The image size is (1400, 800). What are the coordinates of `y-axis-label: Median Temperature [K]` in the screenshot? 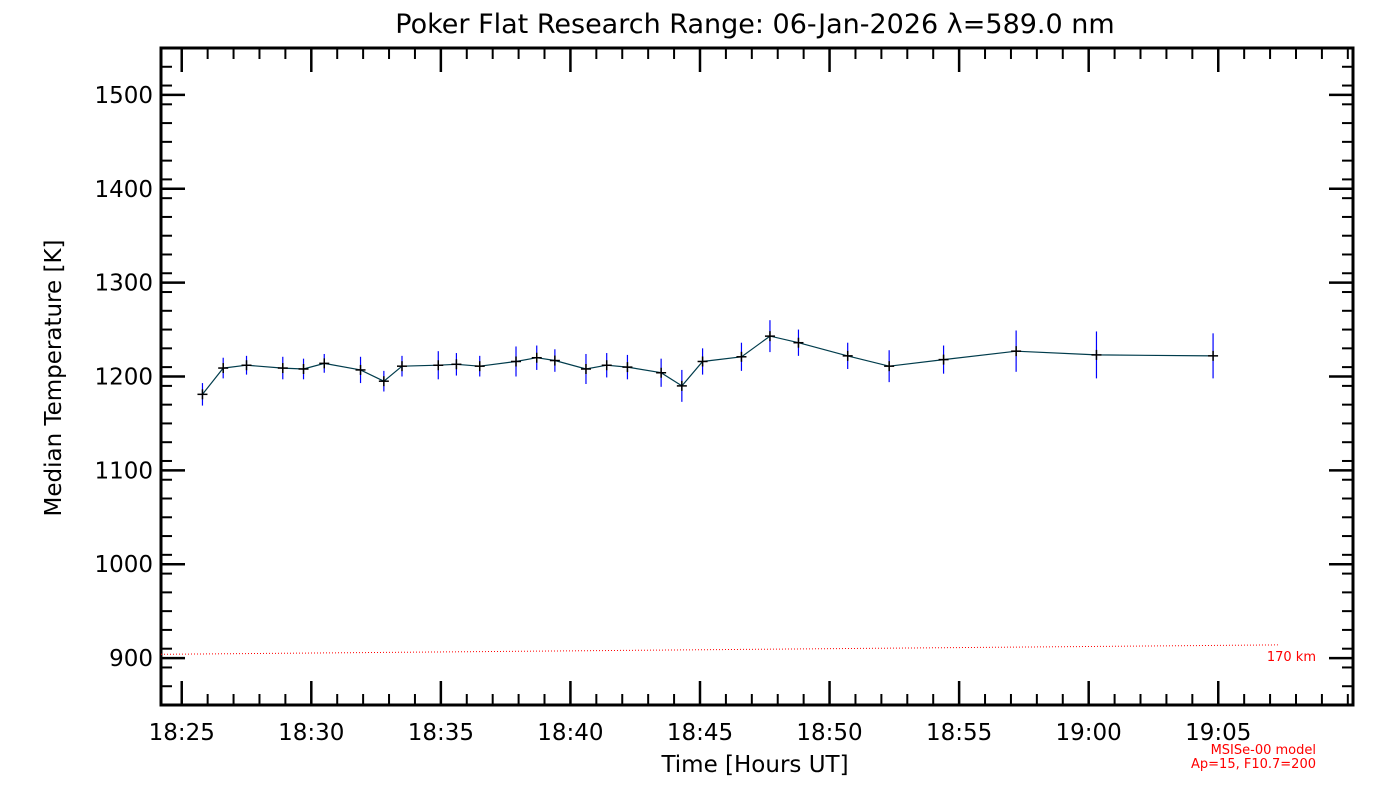 It's located at (54, 378).